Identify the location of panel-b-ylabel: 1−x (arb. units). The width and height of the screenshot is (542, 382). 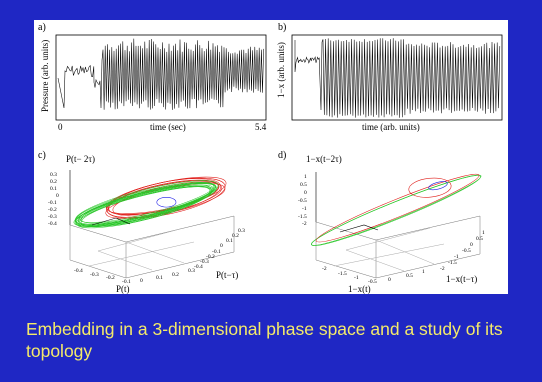
(281, 70).